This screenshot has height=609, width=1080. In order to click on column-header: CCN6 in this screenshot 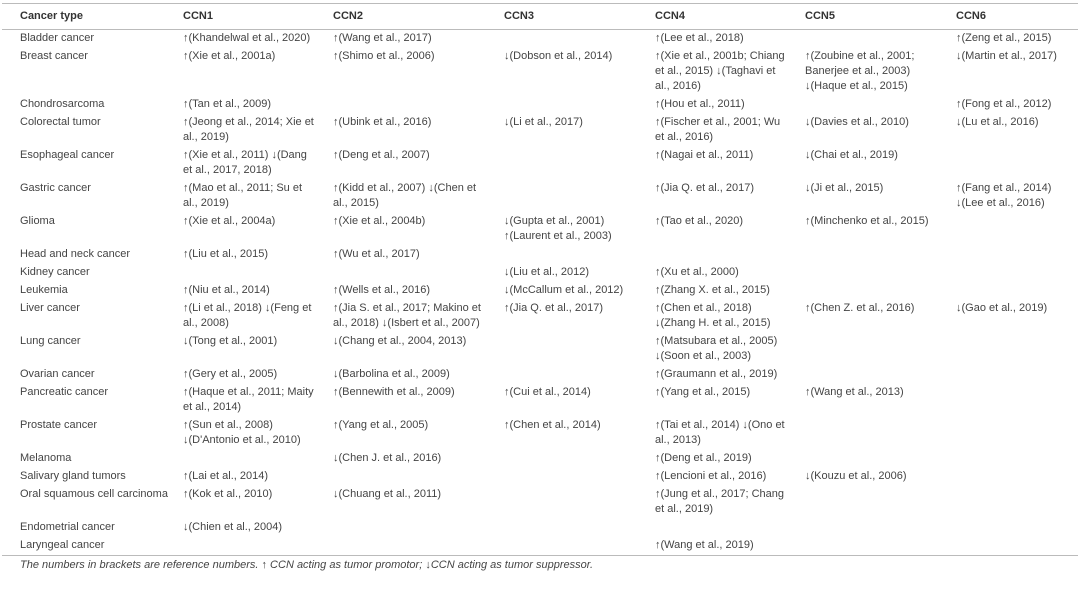, I will do `click(971, 16)`.